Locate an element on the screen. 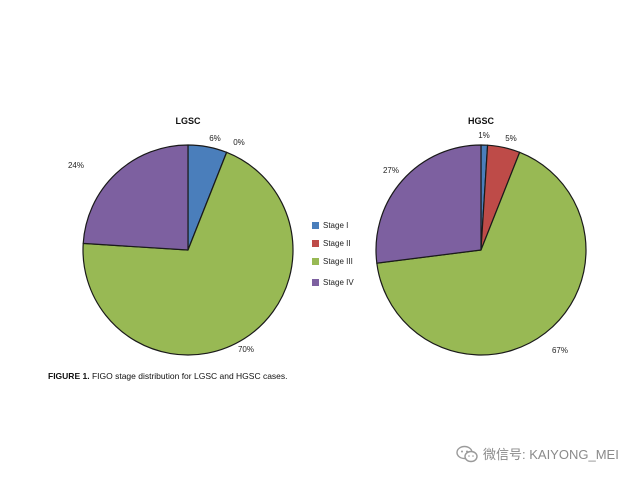 The height and width of the screenshot is (480, 640). legend-label-stage-4: Stage IV is located at coordinates (338, 282).